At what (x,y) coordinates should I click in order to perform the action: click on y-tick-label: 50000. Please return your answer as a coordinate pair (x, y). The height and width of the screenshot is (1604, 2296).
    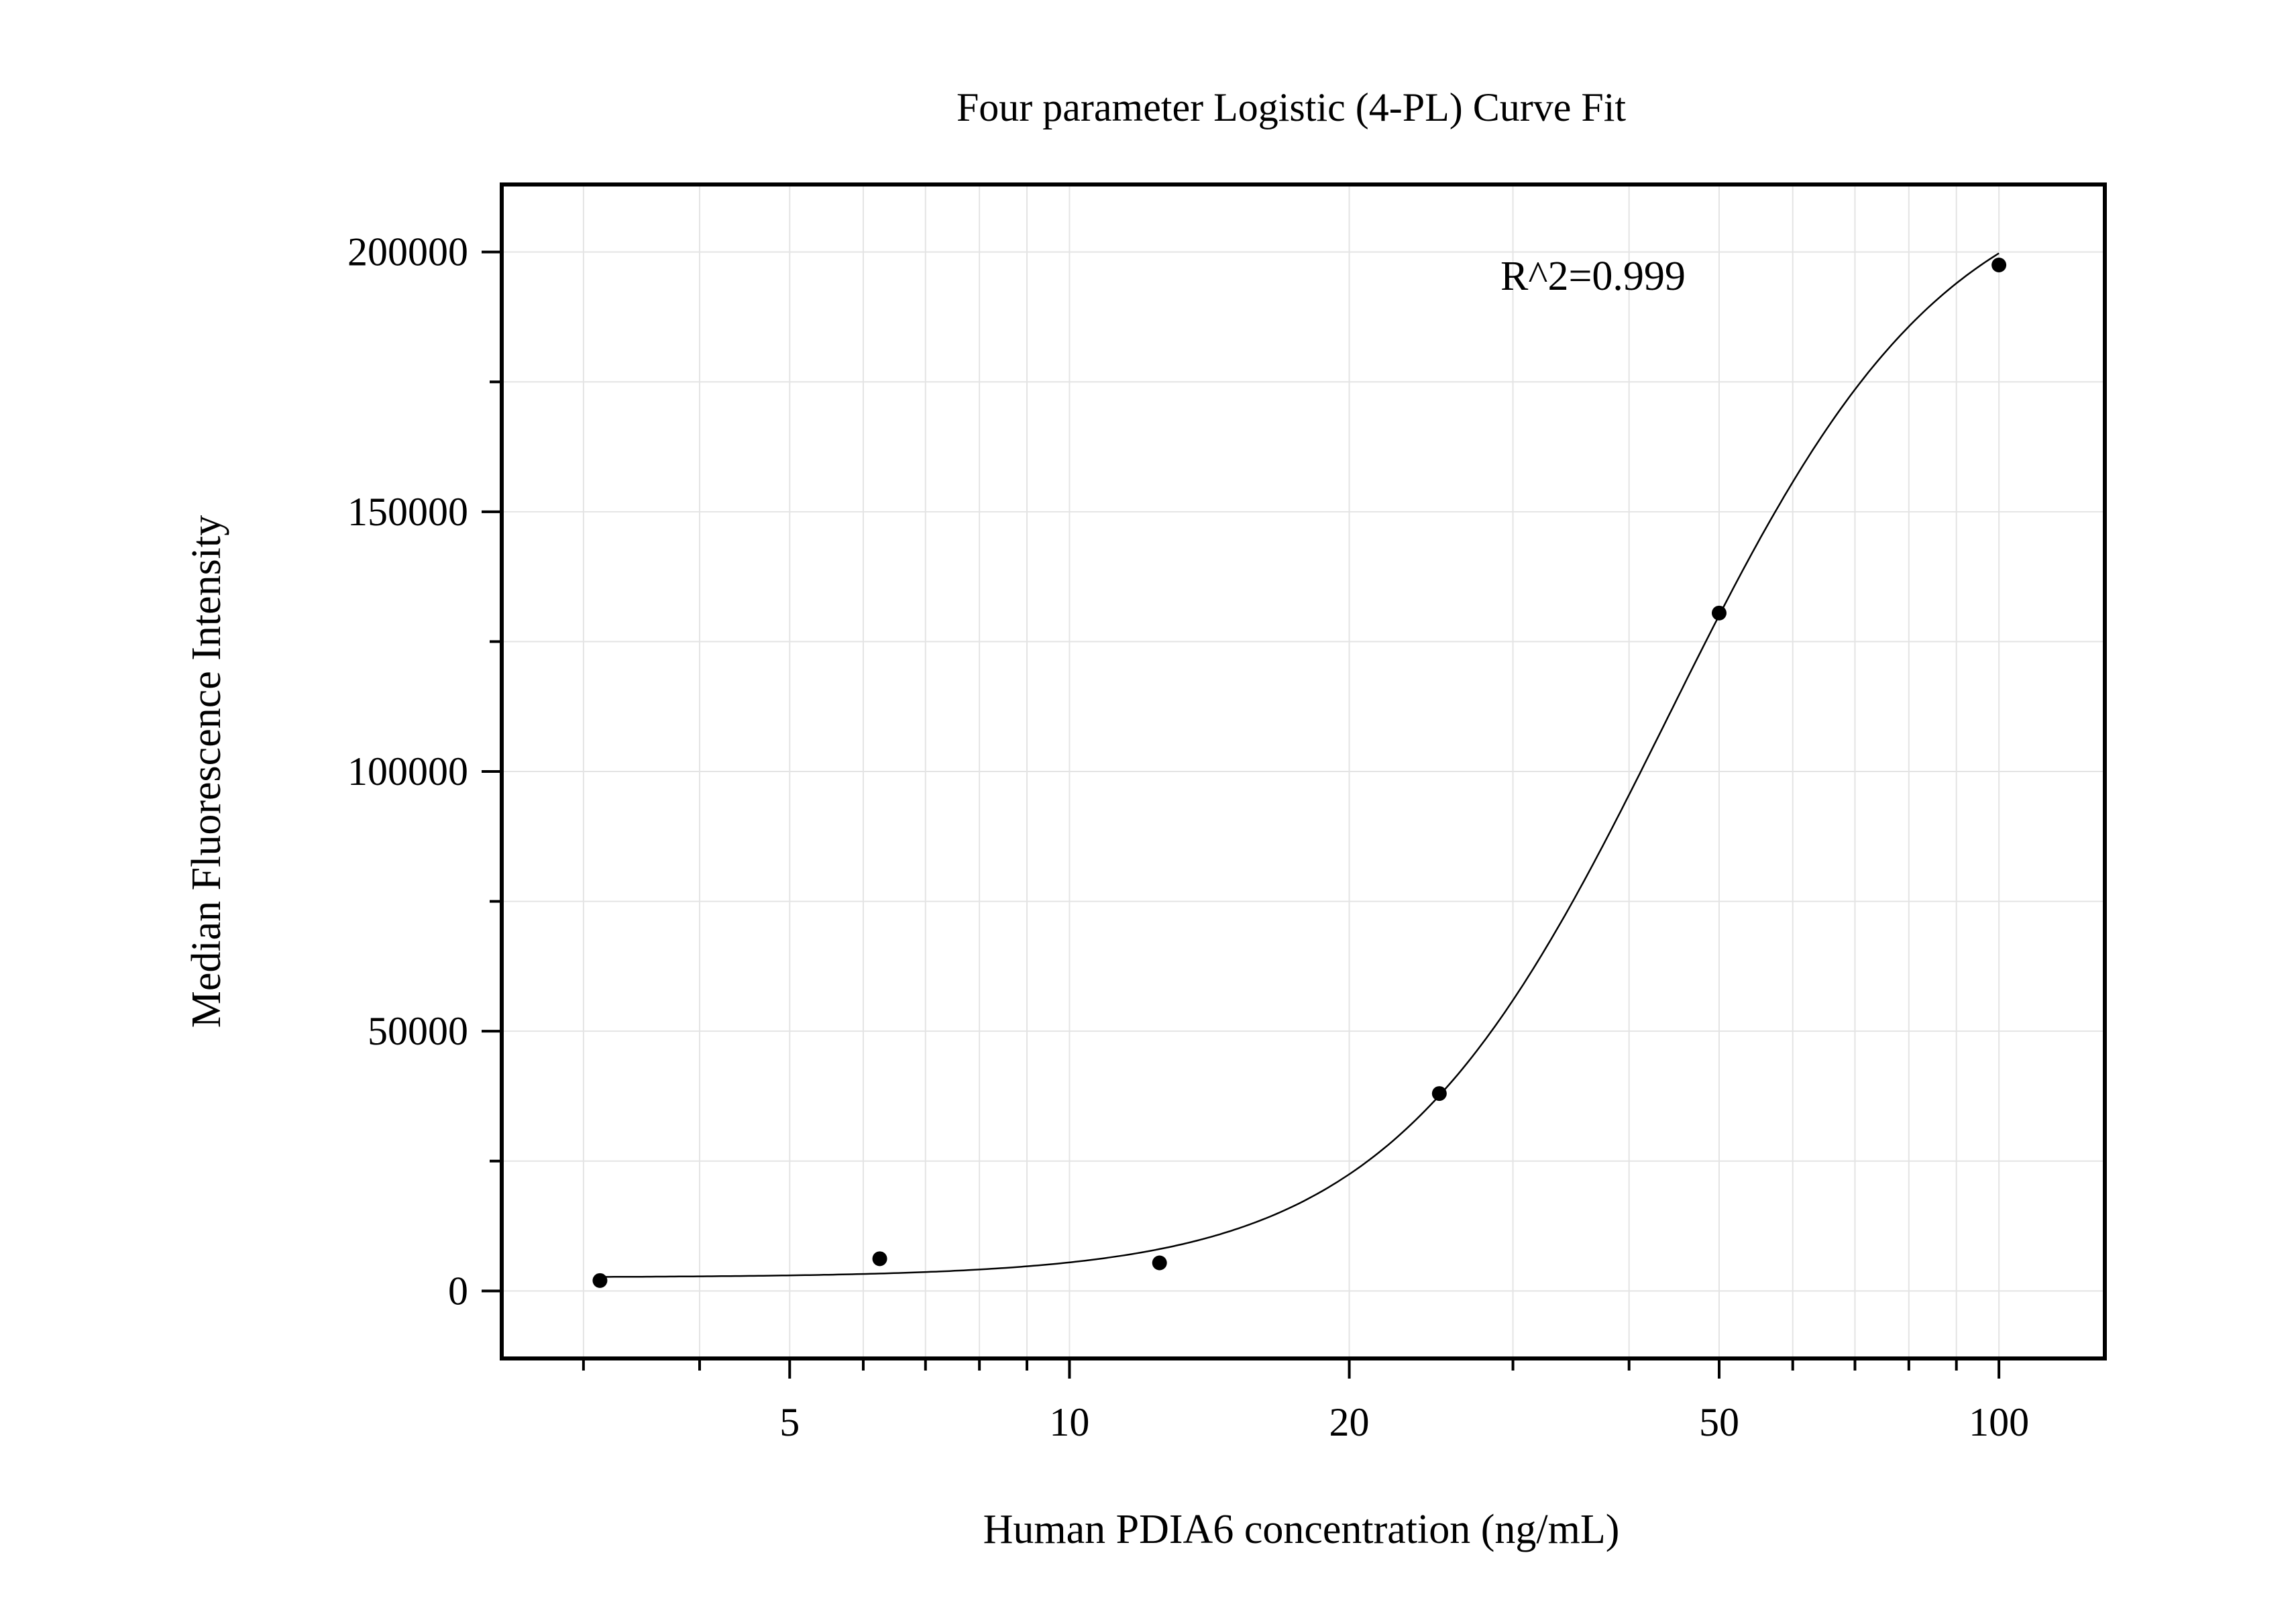
    Looking at the image, I should click on (418, 1031).